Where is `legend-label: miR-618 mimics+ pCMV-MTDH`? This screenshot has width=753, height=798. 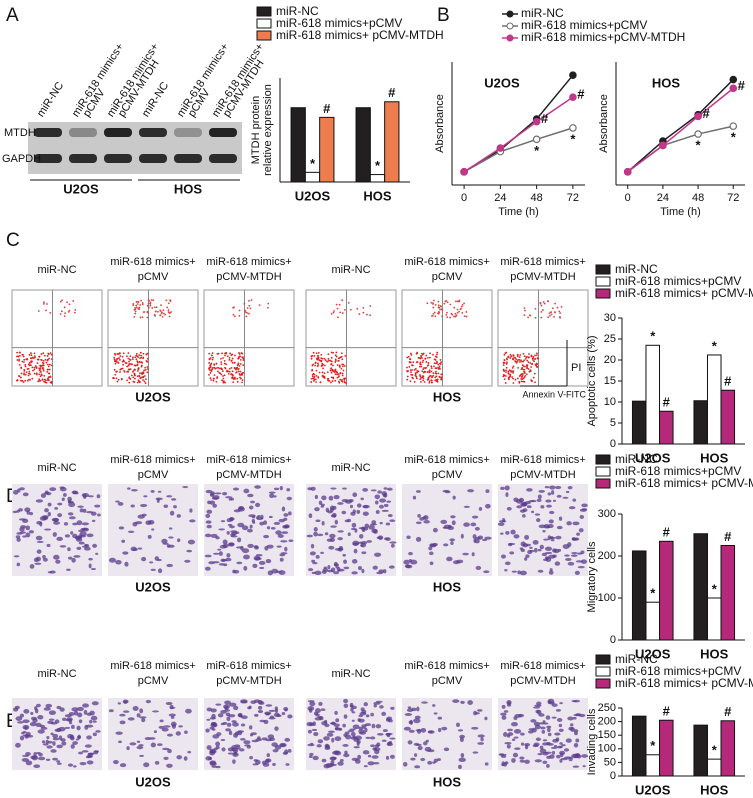
legend-label: miR-618 mimics+ pCMV-MTDH is located at coordinates (684, 483).